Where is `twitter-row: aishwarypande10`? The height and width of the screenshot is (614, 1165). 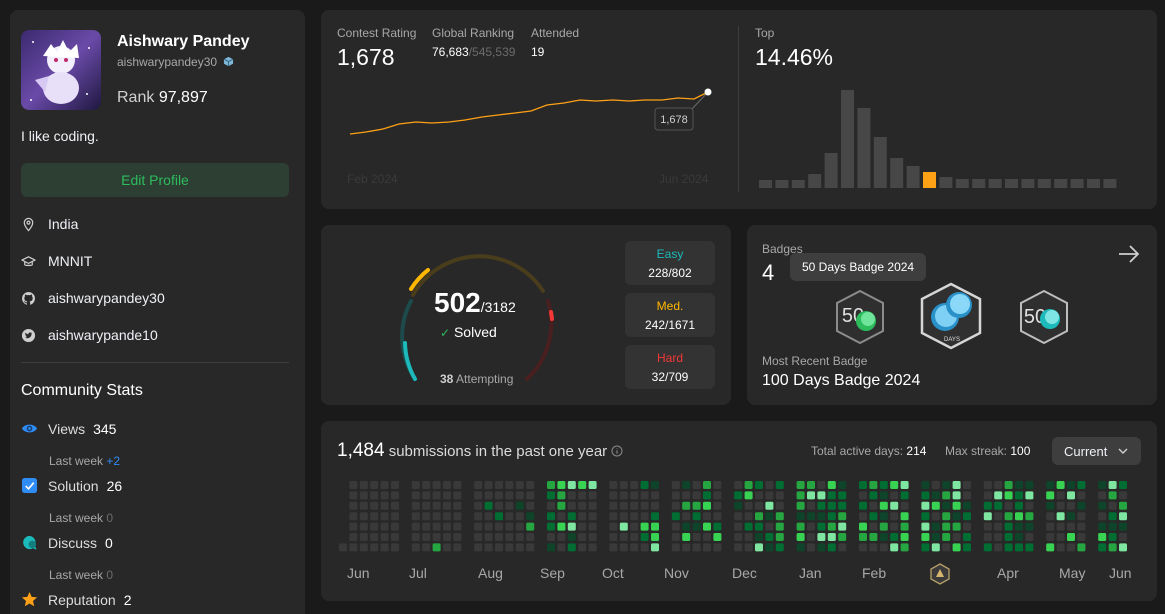
twitter-row: aishwarypande10 is located at coordinates (89, 335).